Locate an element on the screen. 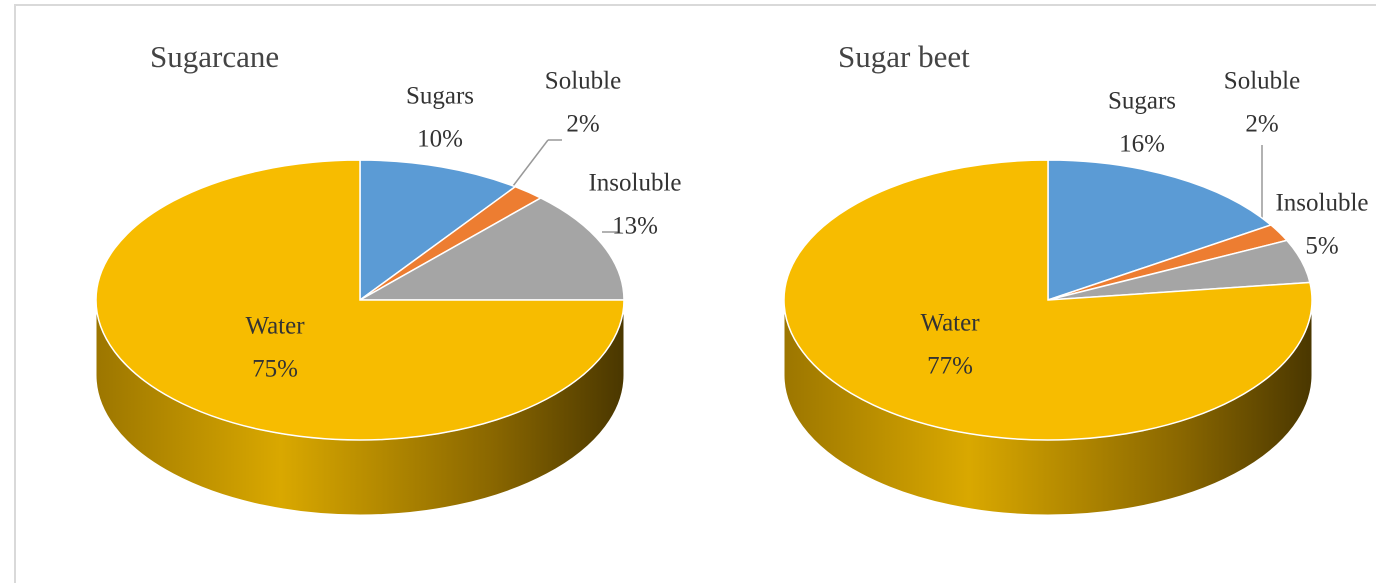  chart-title: Sugarcane is located at coordinates (214, 56).